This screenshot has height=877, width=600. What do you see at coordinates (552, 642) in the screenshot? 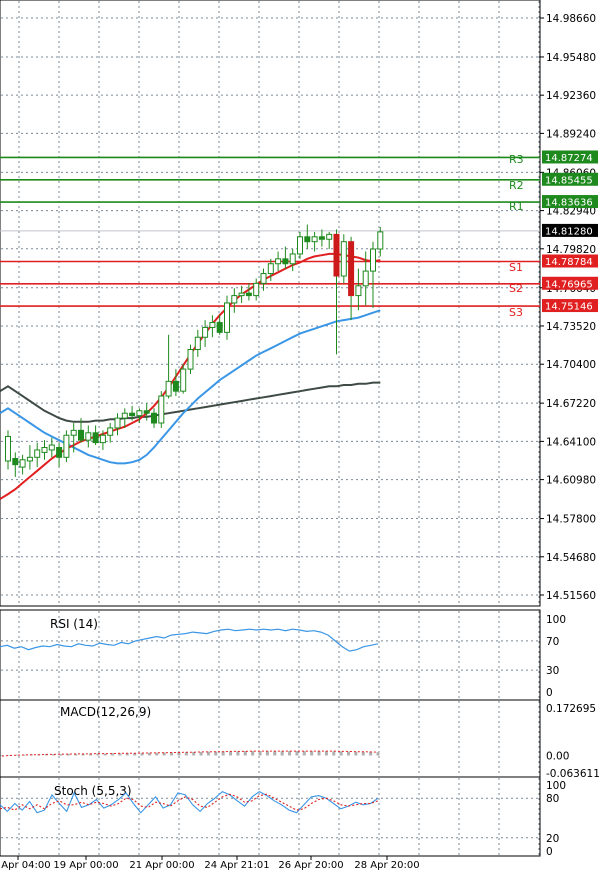
I see `rsi-y-tick-label: 70` at bounding box center [552, 642].